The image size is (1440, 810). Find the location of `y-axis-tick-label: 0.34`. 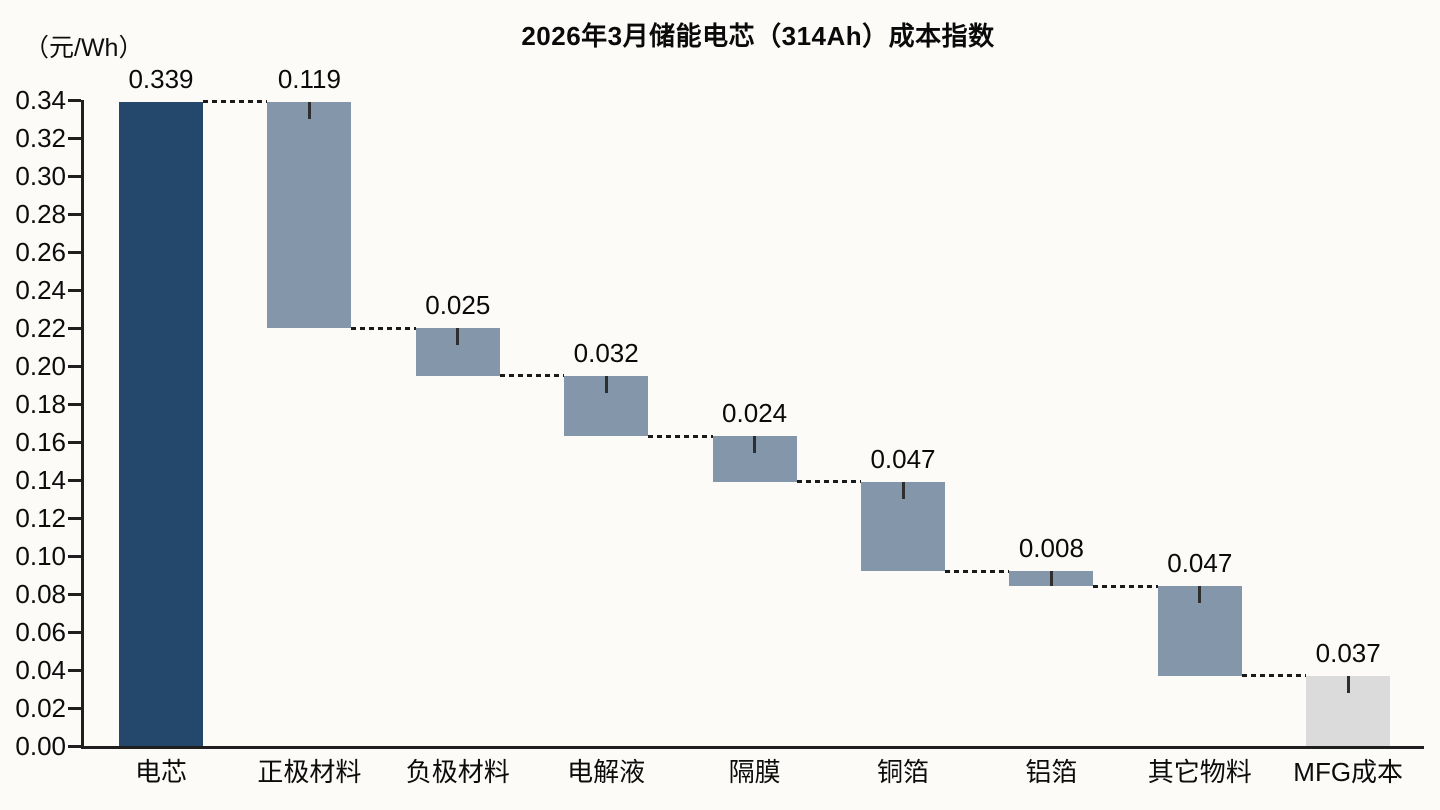

y-axis-tick-label: 0.34 is located at coordinates (40, 100).